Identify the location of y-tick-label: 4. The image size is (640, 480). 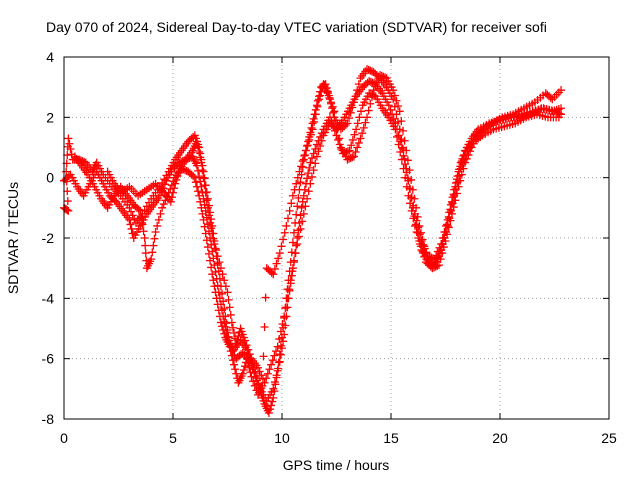
(50, 57).